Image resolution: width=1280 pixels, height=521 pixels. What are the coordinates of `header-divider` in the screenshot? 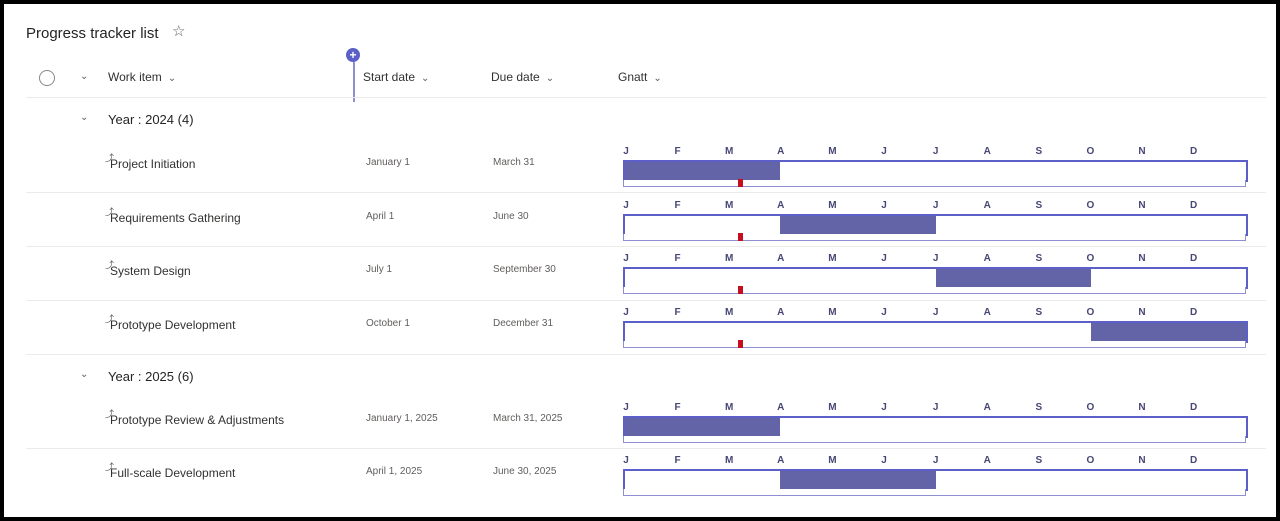 It's located at (646, 97).